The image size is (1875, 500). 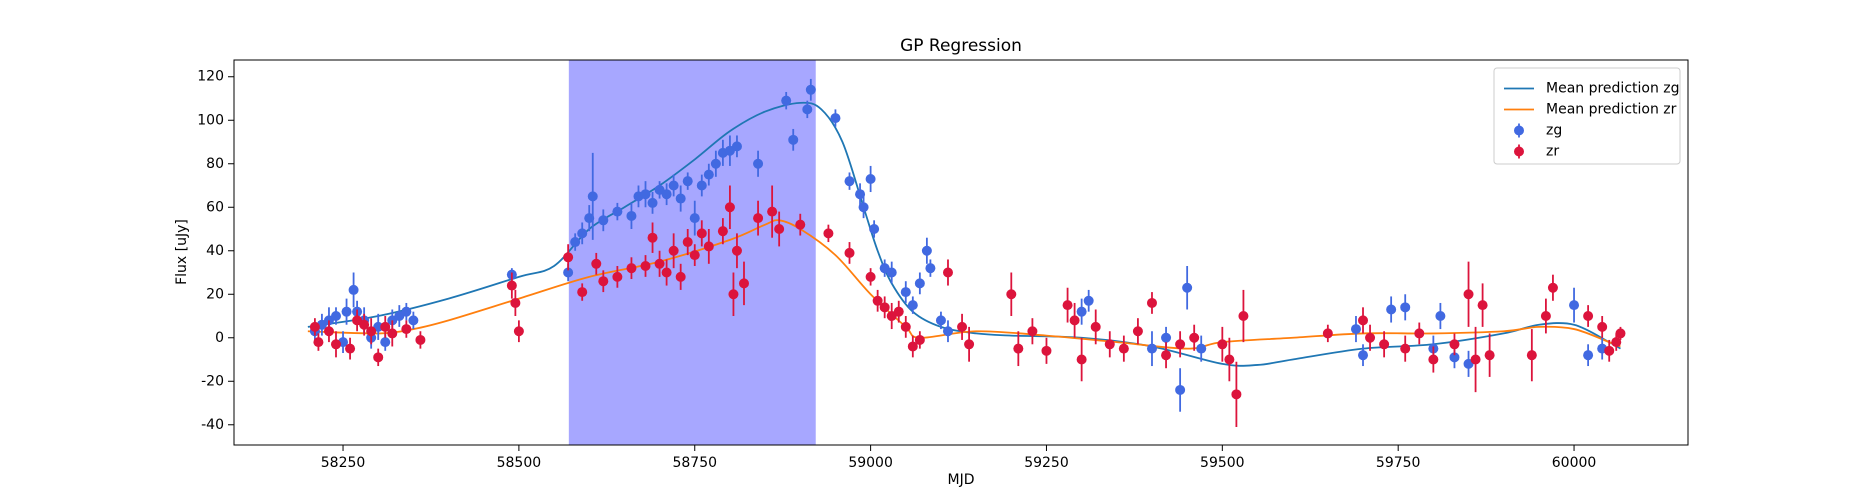 What do you see at coordinates (1554, 131) in the screenshot?
I see `legend-label: zg` at bounding box center [1554, 131].